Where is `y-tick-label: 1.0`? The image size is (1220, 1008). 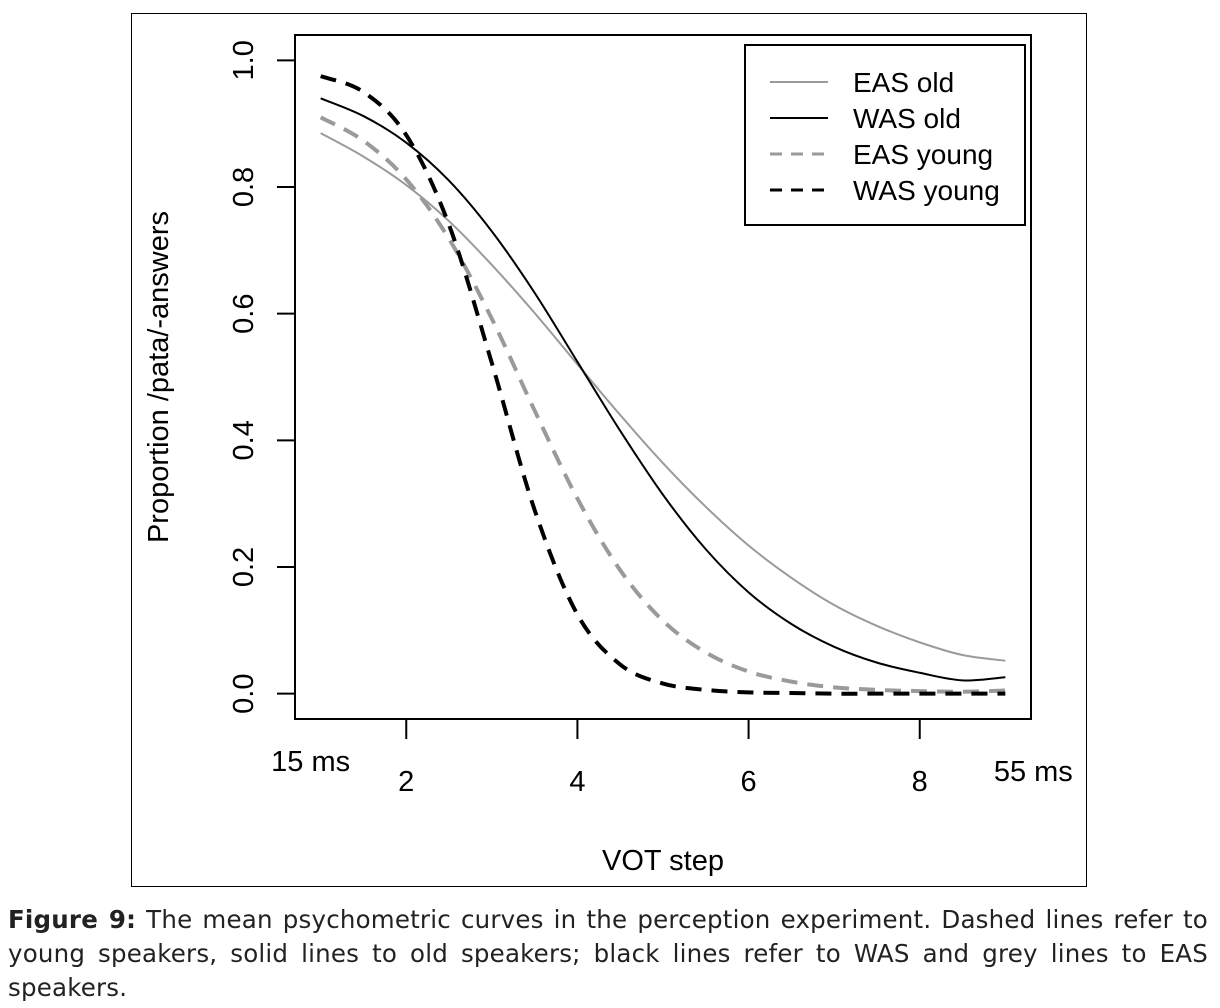
y-tick-label: 1.0 is located at coordinates (244, 60).